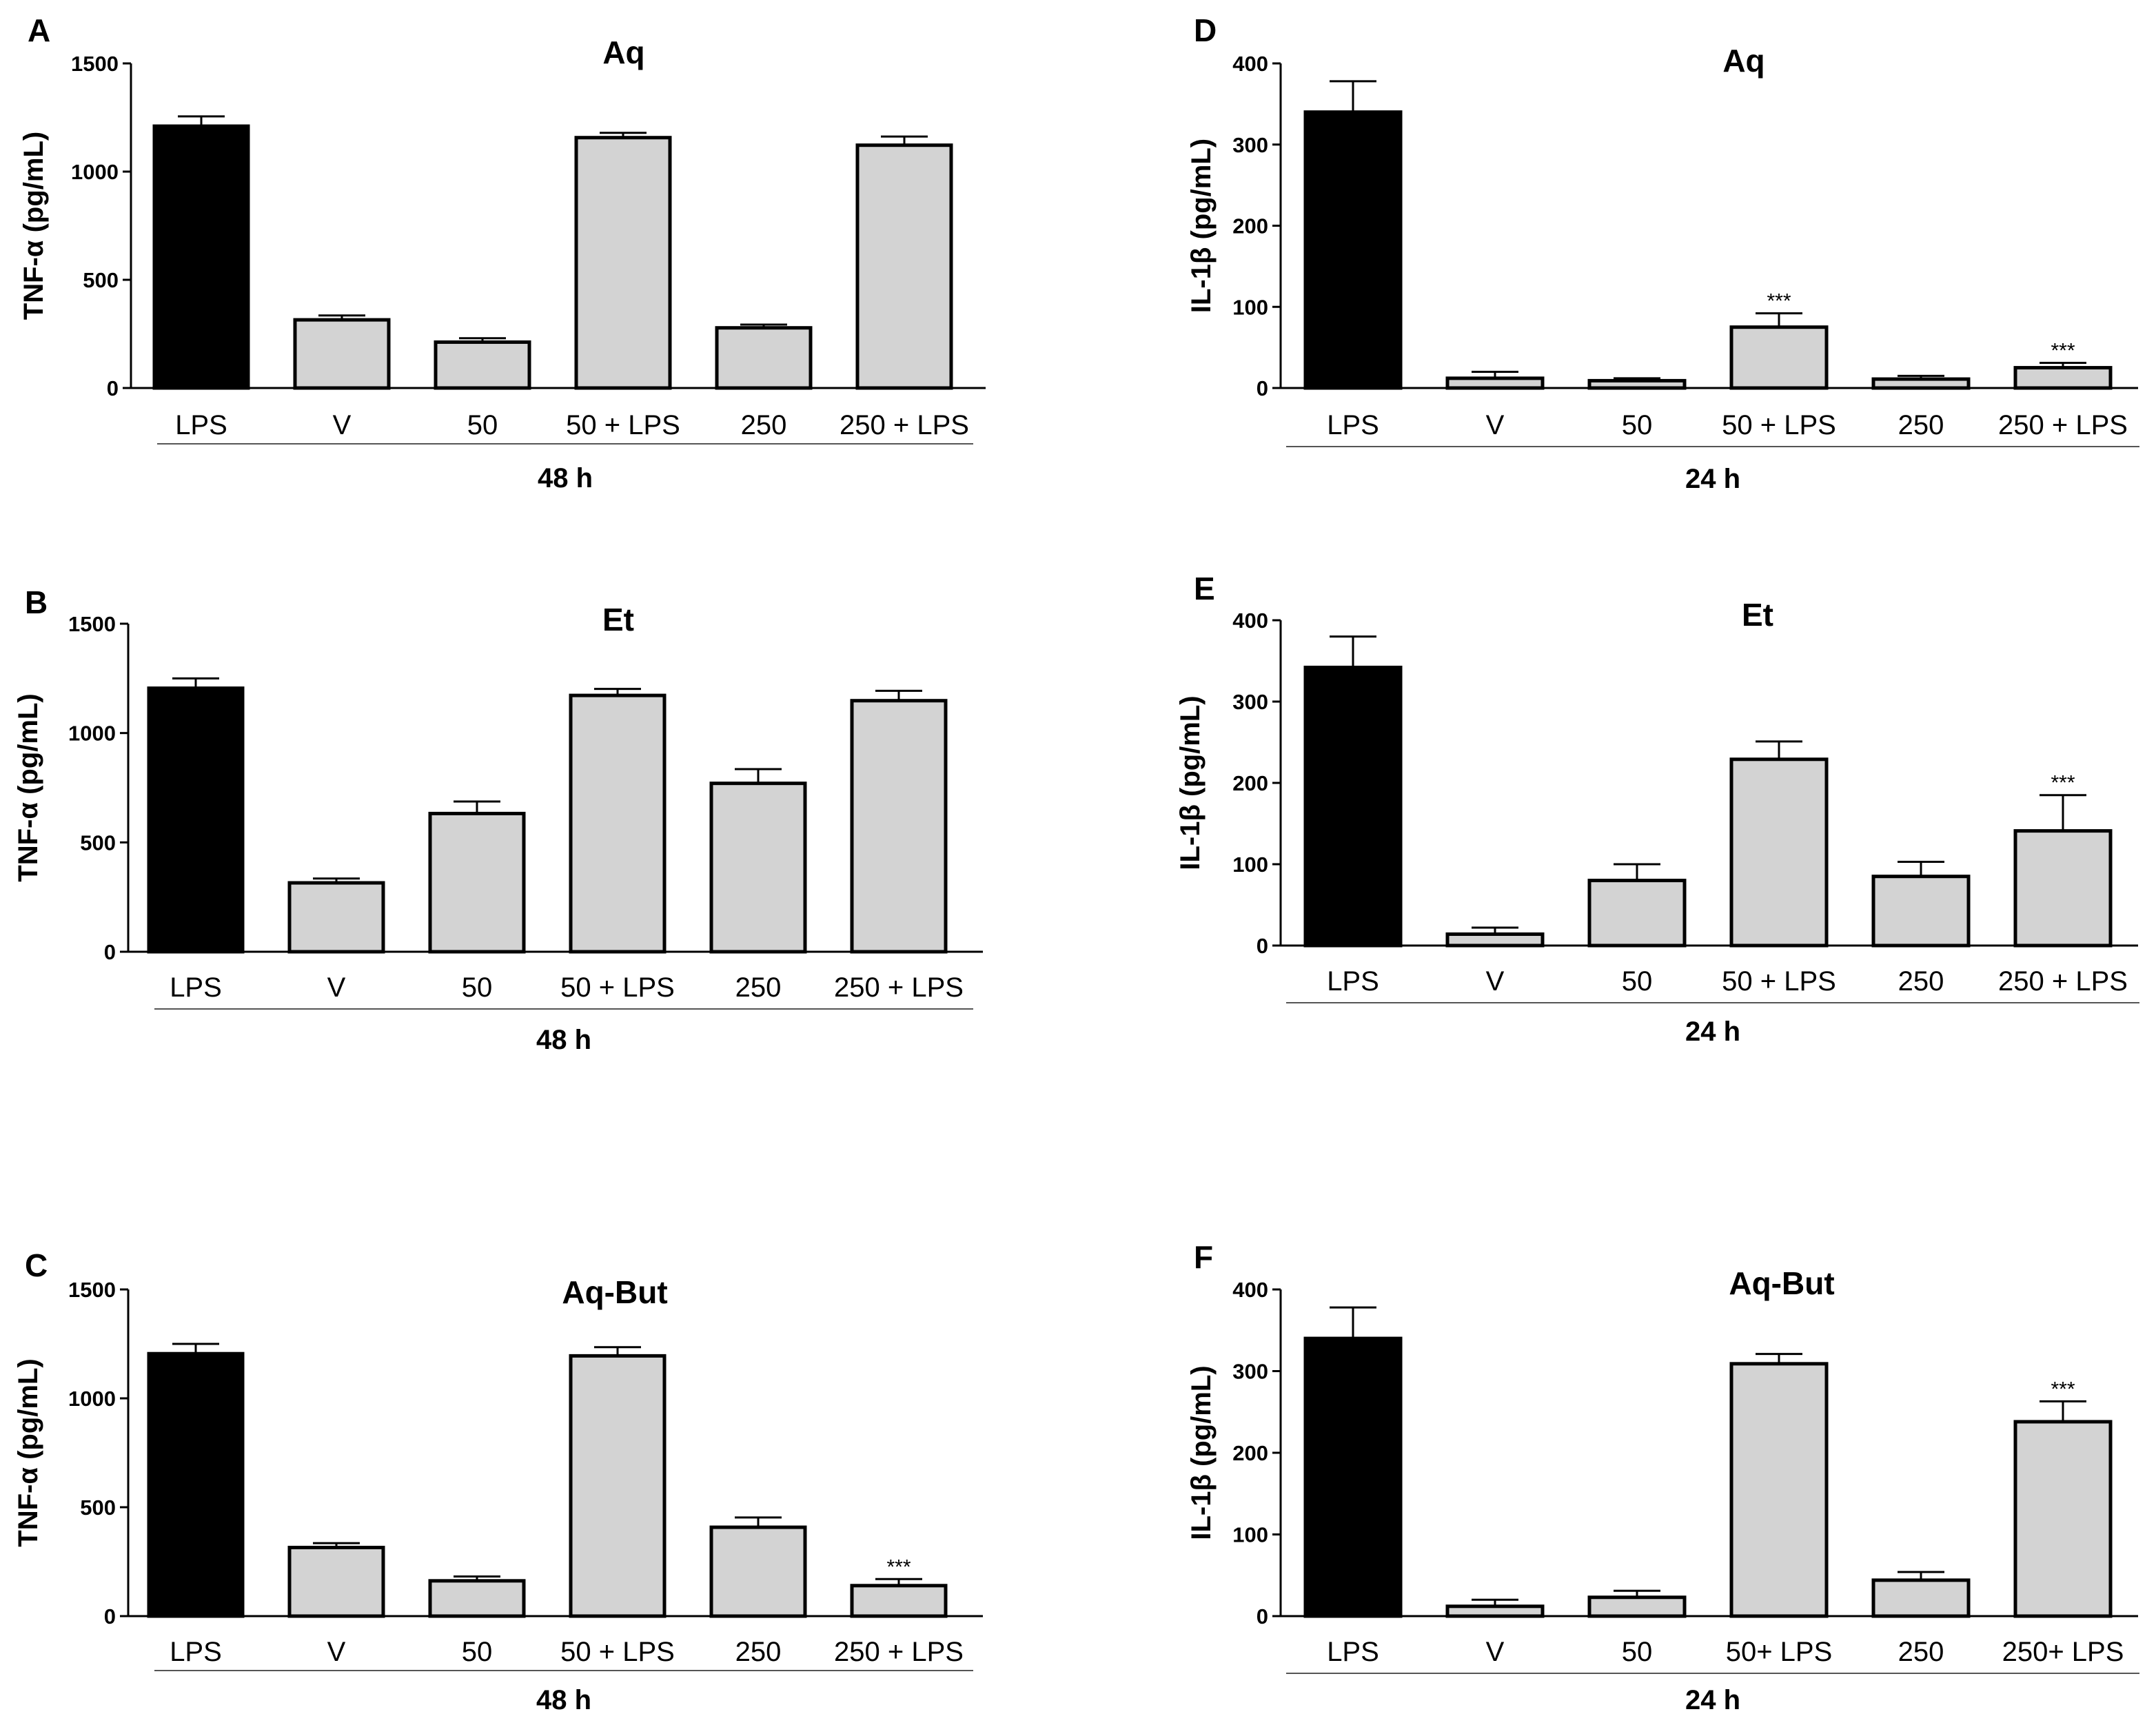 The image size is (2156, 1725). Describe the element at coordinates (36, 1265) in the screenshot. I see `panel-letter: C` at that location.